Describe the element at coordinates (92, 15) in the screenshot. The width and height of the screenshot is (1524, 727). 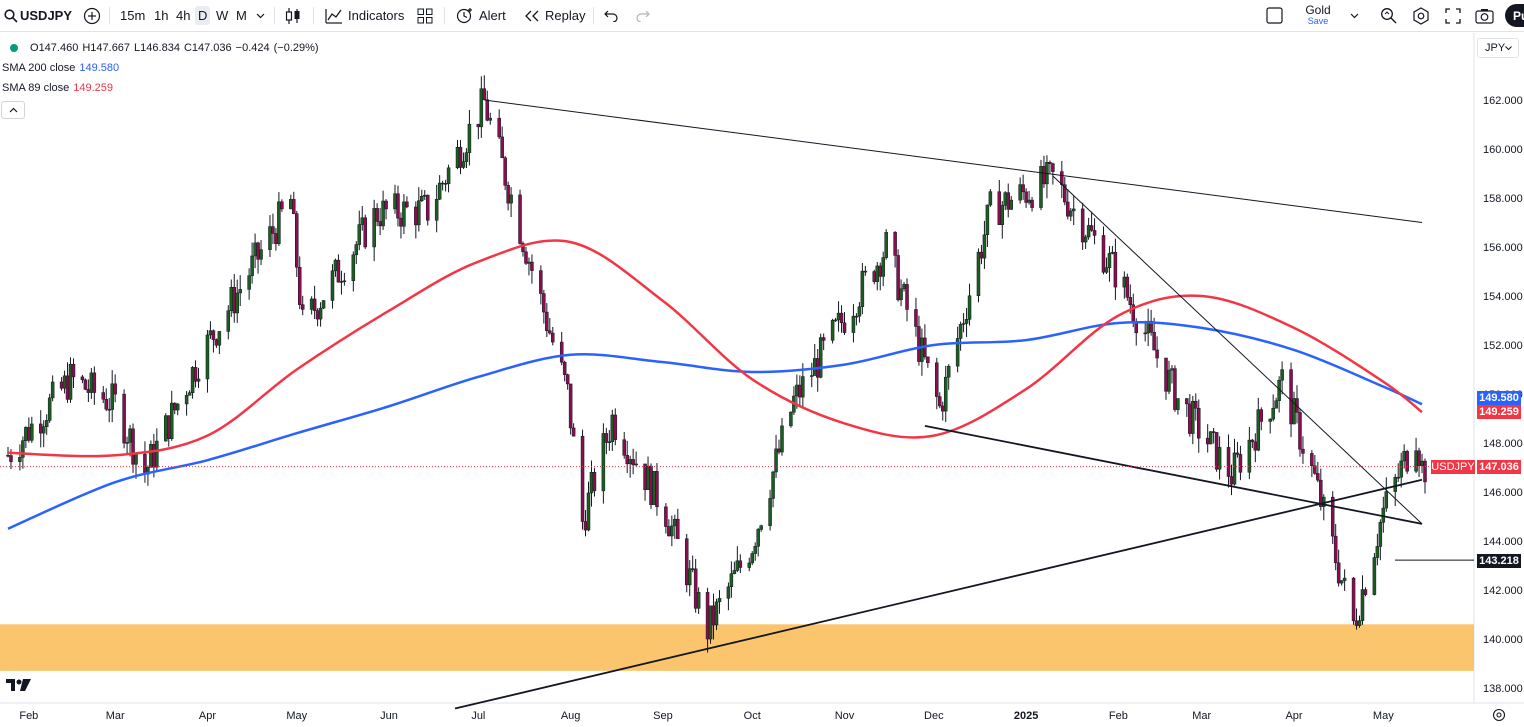
I see `compare-symbol-icon` at that location.